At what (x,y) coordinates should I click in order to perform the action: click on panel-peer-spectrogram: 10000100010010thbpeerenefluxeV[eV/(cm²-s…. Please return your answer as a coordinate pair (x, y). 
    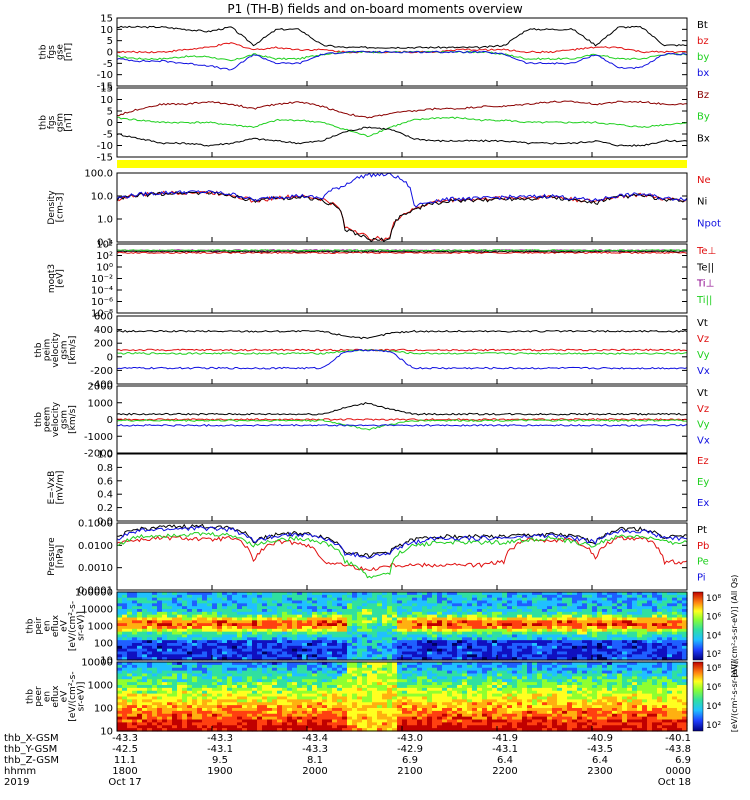
    Looking at the image, I should click on (383, 698).